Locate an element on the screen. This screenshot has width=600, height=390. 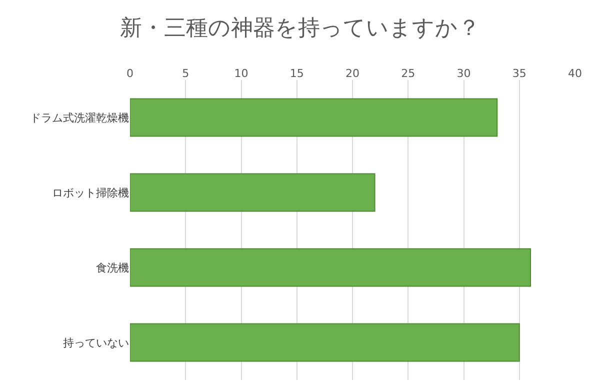
y-tick-label: ドラム式洗濯乾燥機 is located at coordinates (79, 117).